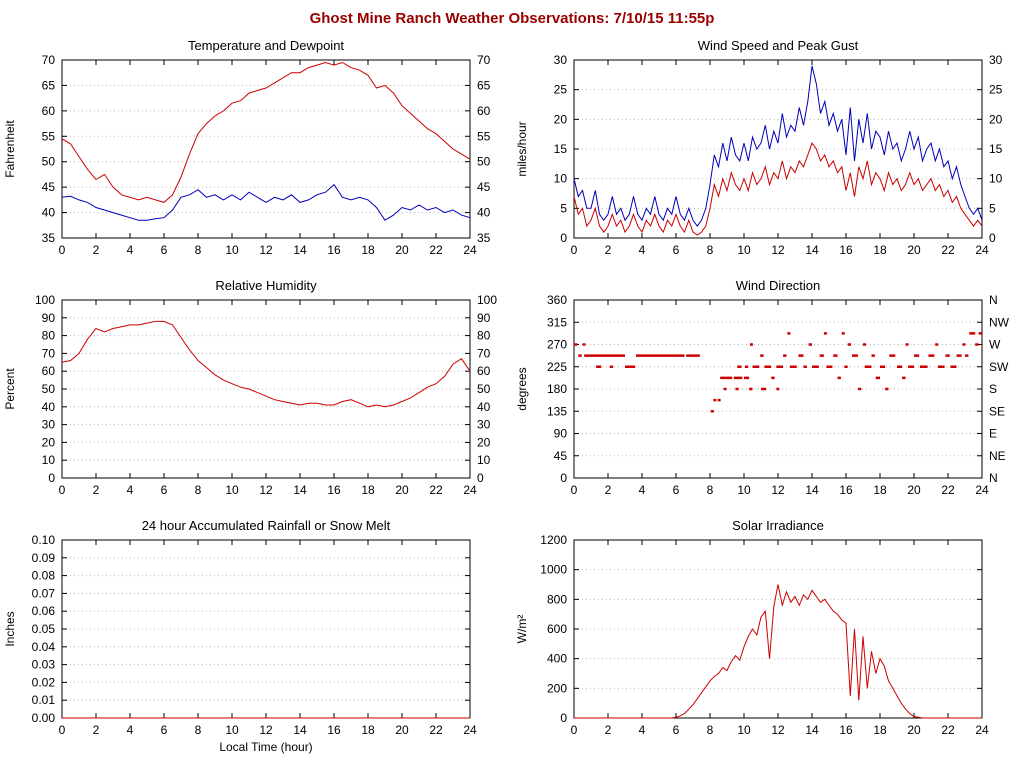 The height and width of the screenshot is (768, 1024). I want to click on series-dewpoint-line, so click(266, 202).